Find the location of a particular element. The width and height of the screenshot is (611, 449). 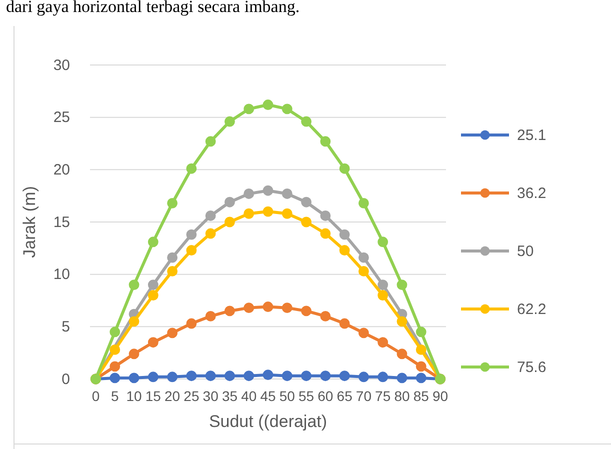

x-tick-label: 70 is located at coordinates (364, 396).